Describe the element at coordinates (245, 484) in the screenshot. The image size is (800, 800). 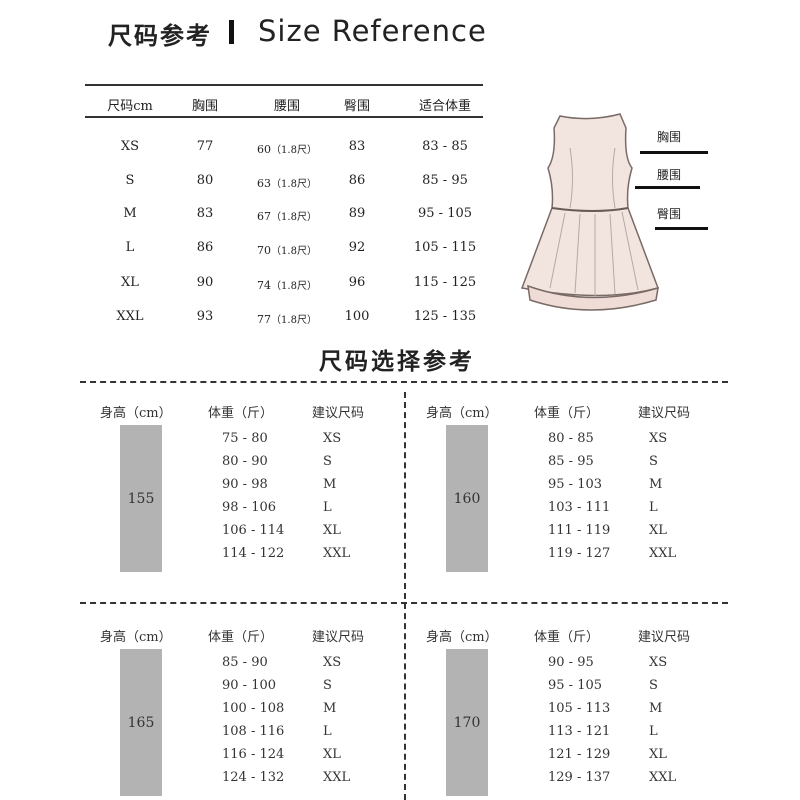
I see `weight-range: 90 - 98` at that location.